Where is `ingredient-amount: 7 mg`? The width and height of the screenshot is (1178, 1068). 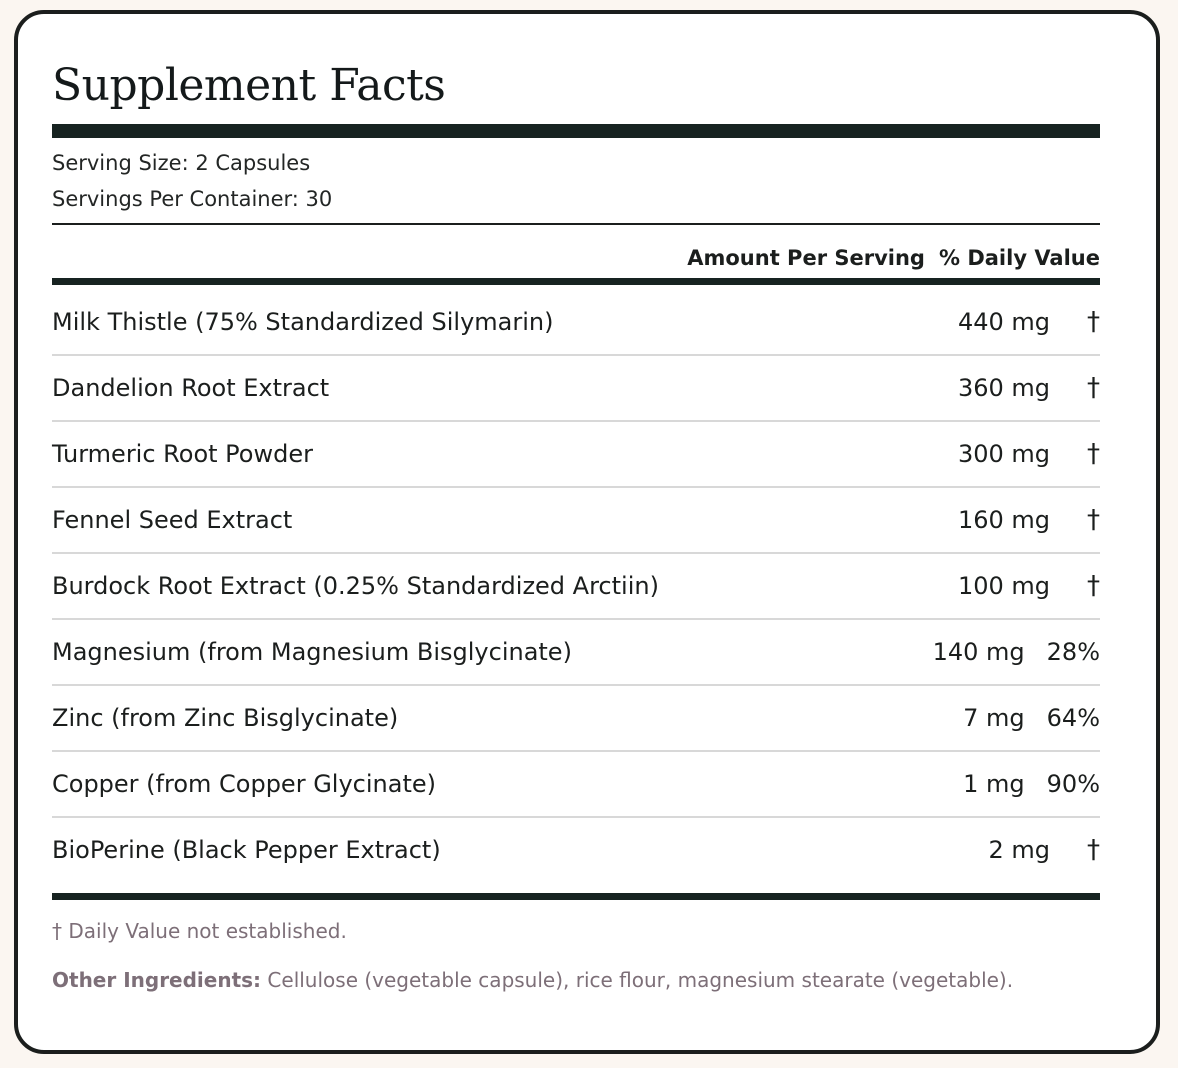
ingredient-amount: 7 mg is located at coordinates (994, 718).